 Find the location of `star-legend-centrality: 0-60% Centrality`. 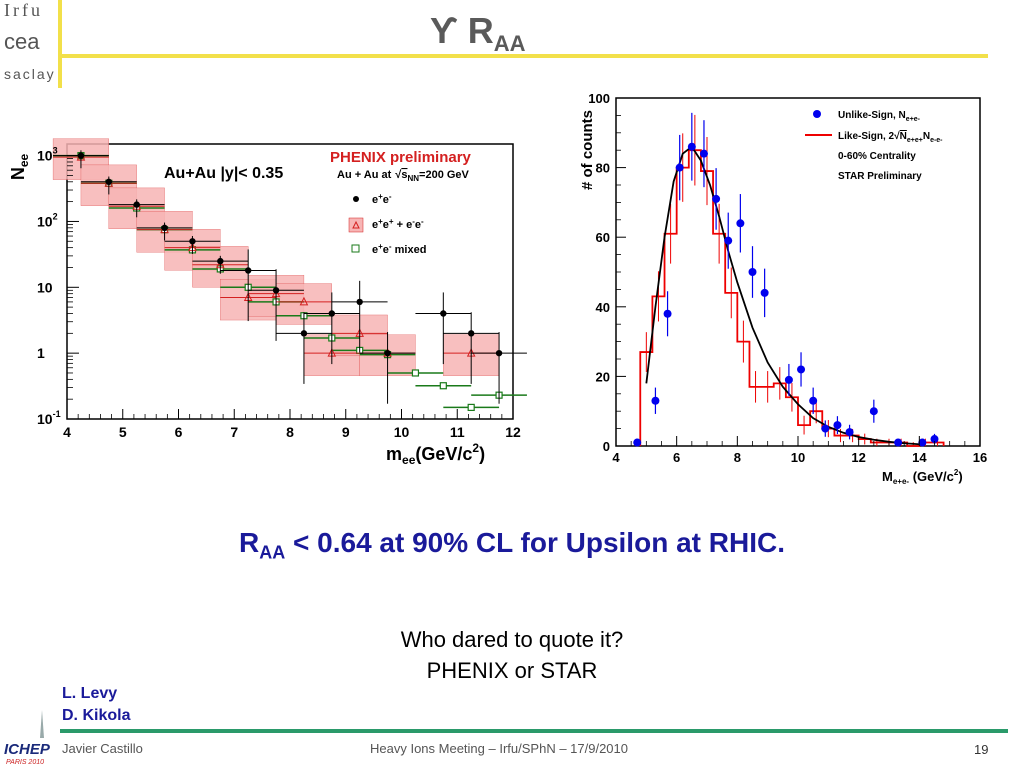

star-legend-centrality: 0-60% Centrality is located at coordinates (877, 156).